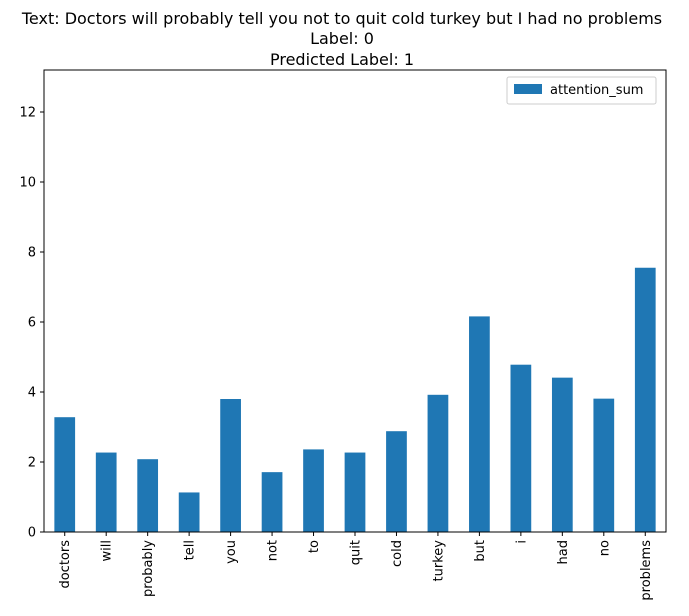 The image size is (689, 616). I want to click on y-tick-label: 0, so click(32, 533).